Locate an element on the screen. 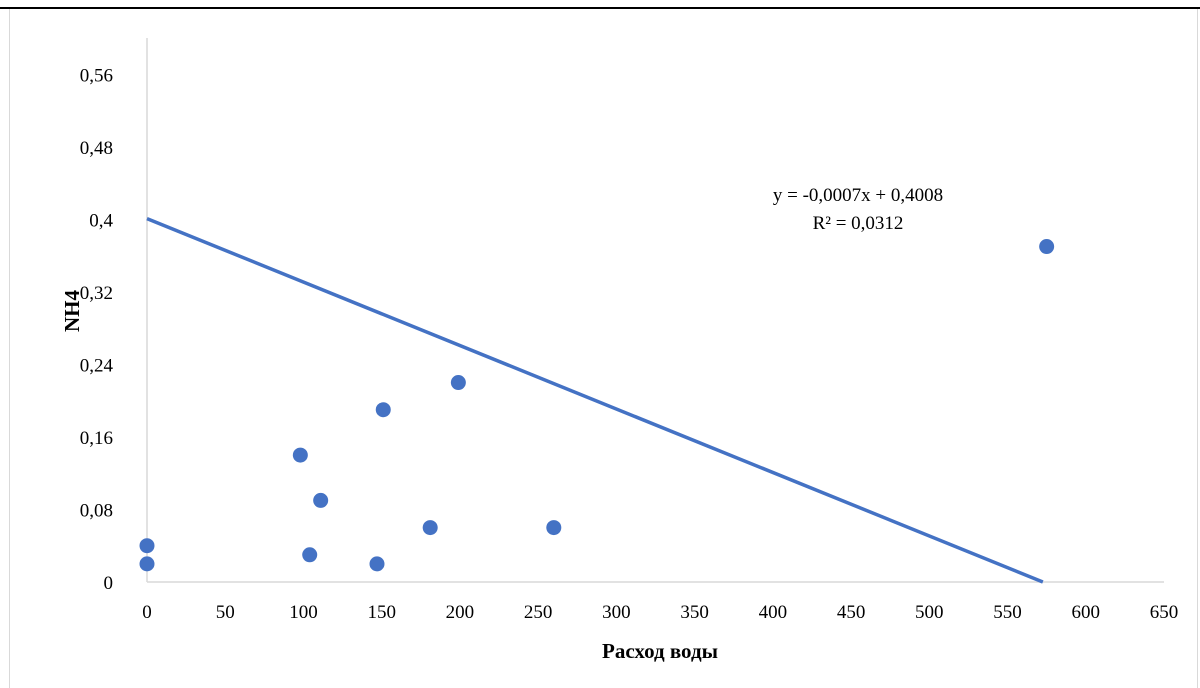 Image resolution: width=1200 pixels, height=688 pixels. x-tick-label: 450 is located at coordinates (851, 612).